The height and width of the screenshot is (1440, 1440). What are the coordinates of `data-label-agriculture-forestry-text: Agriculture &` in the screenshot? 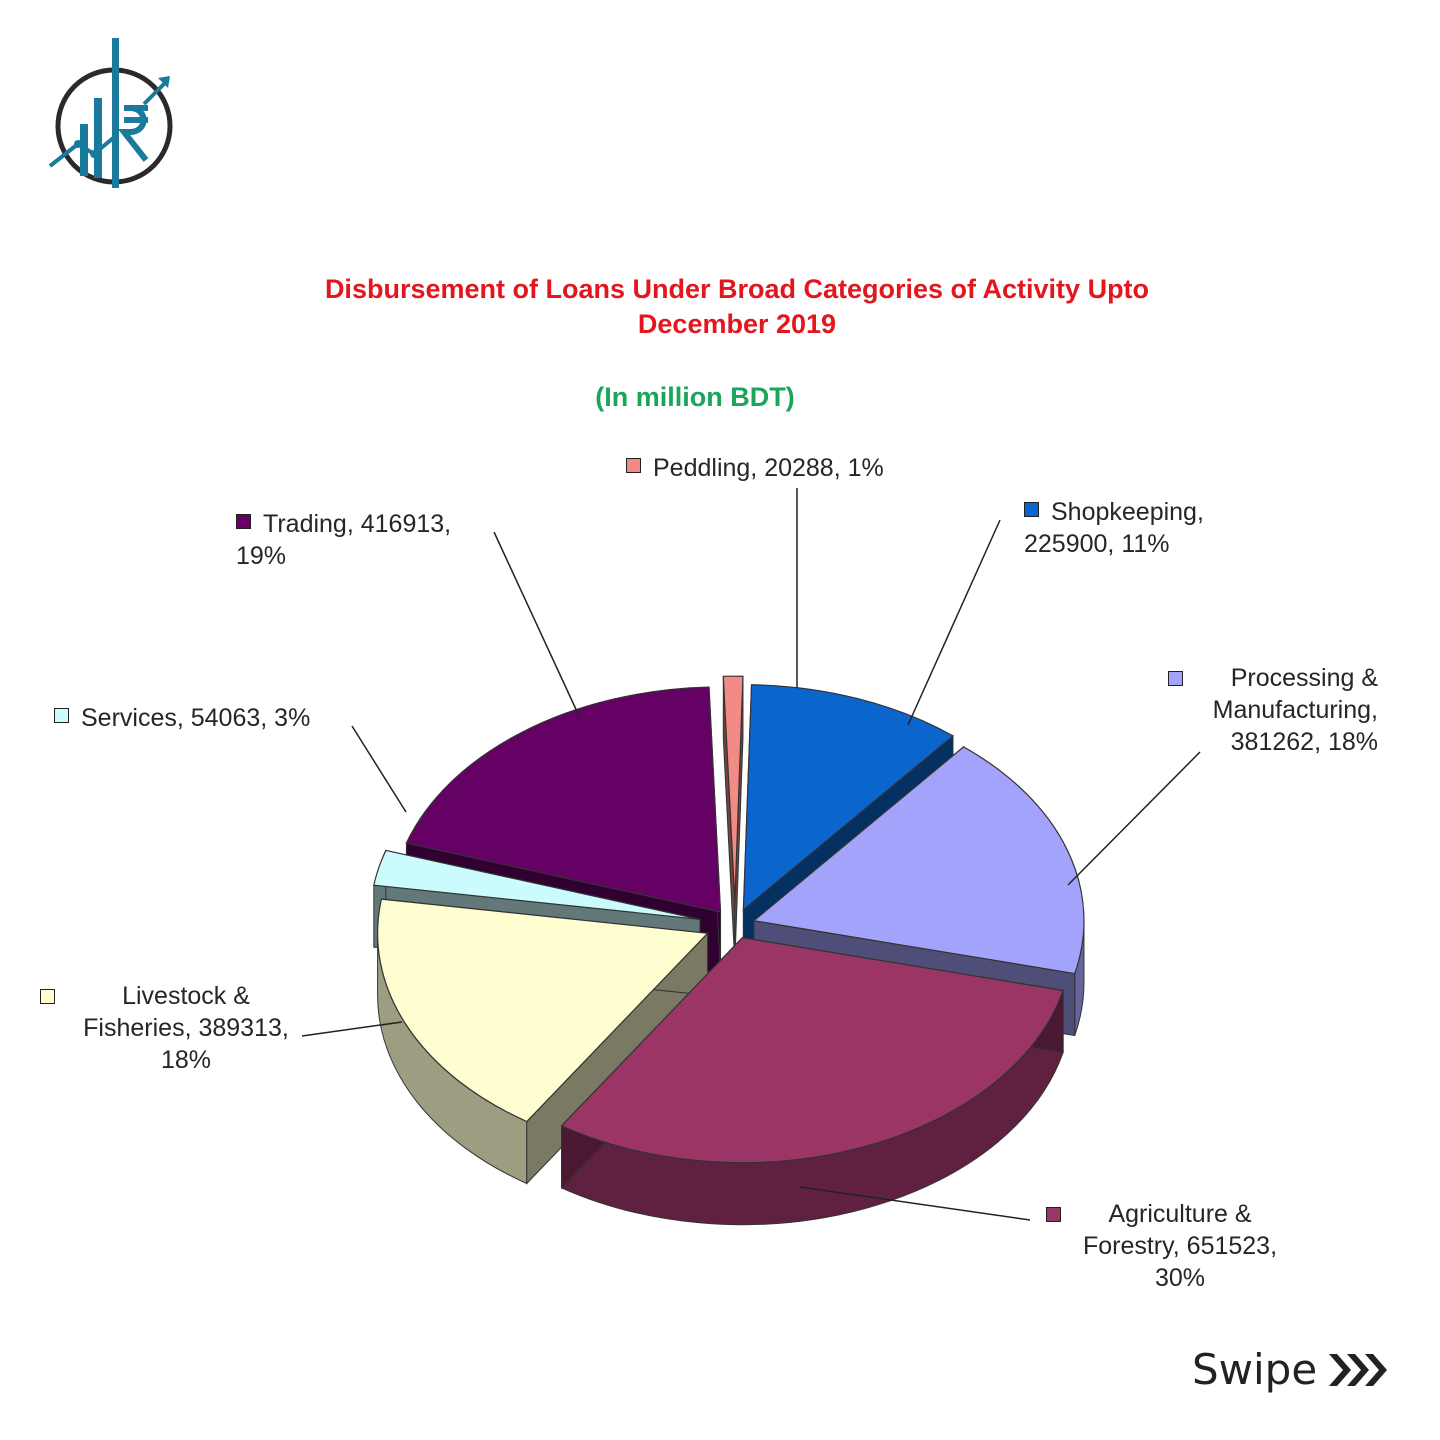 It's located at (1180, 1214).